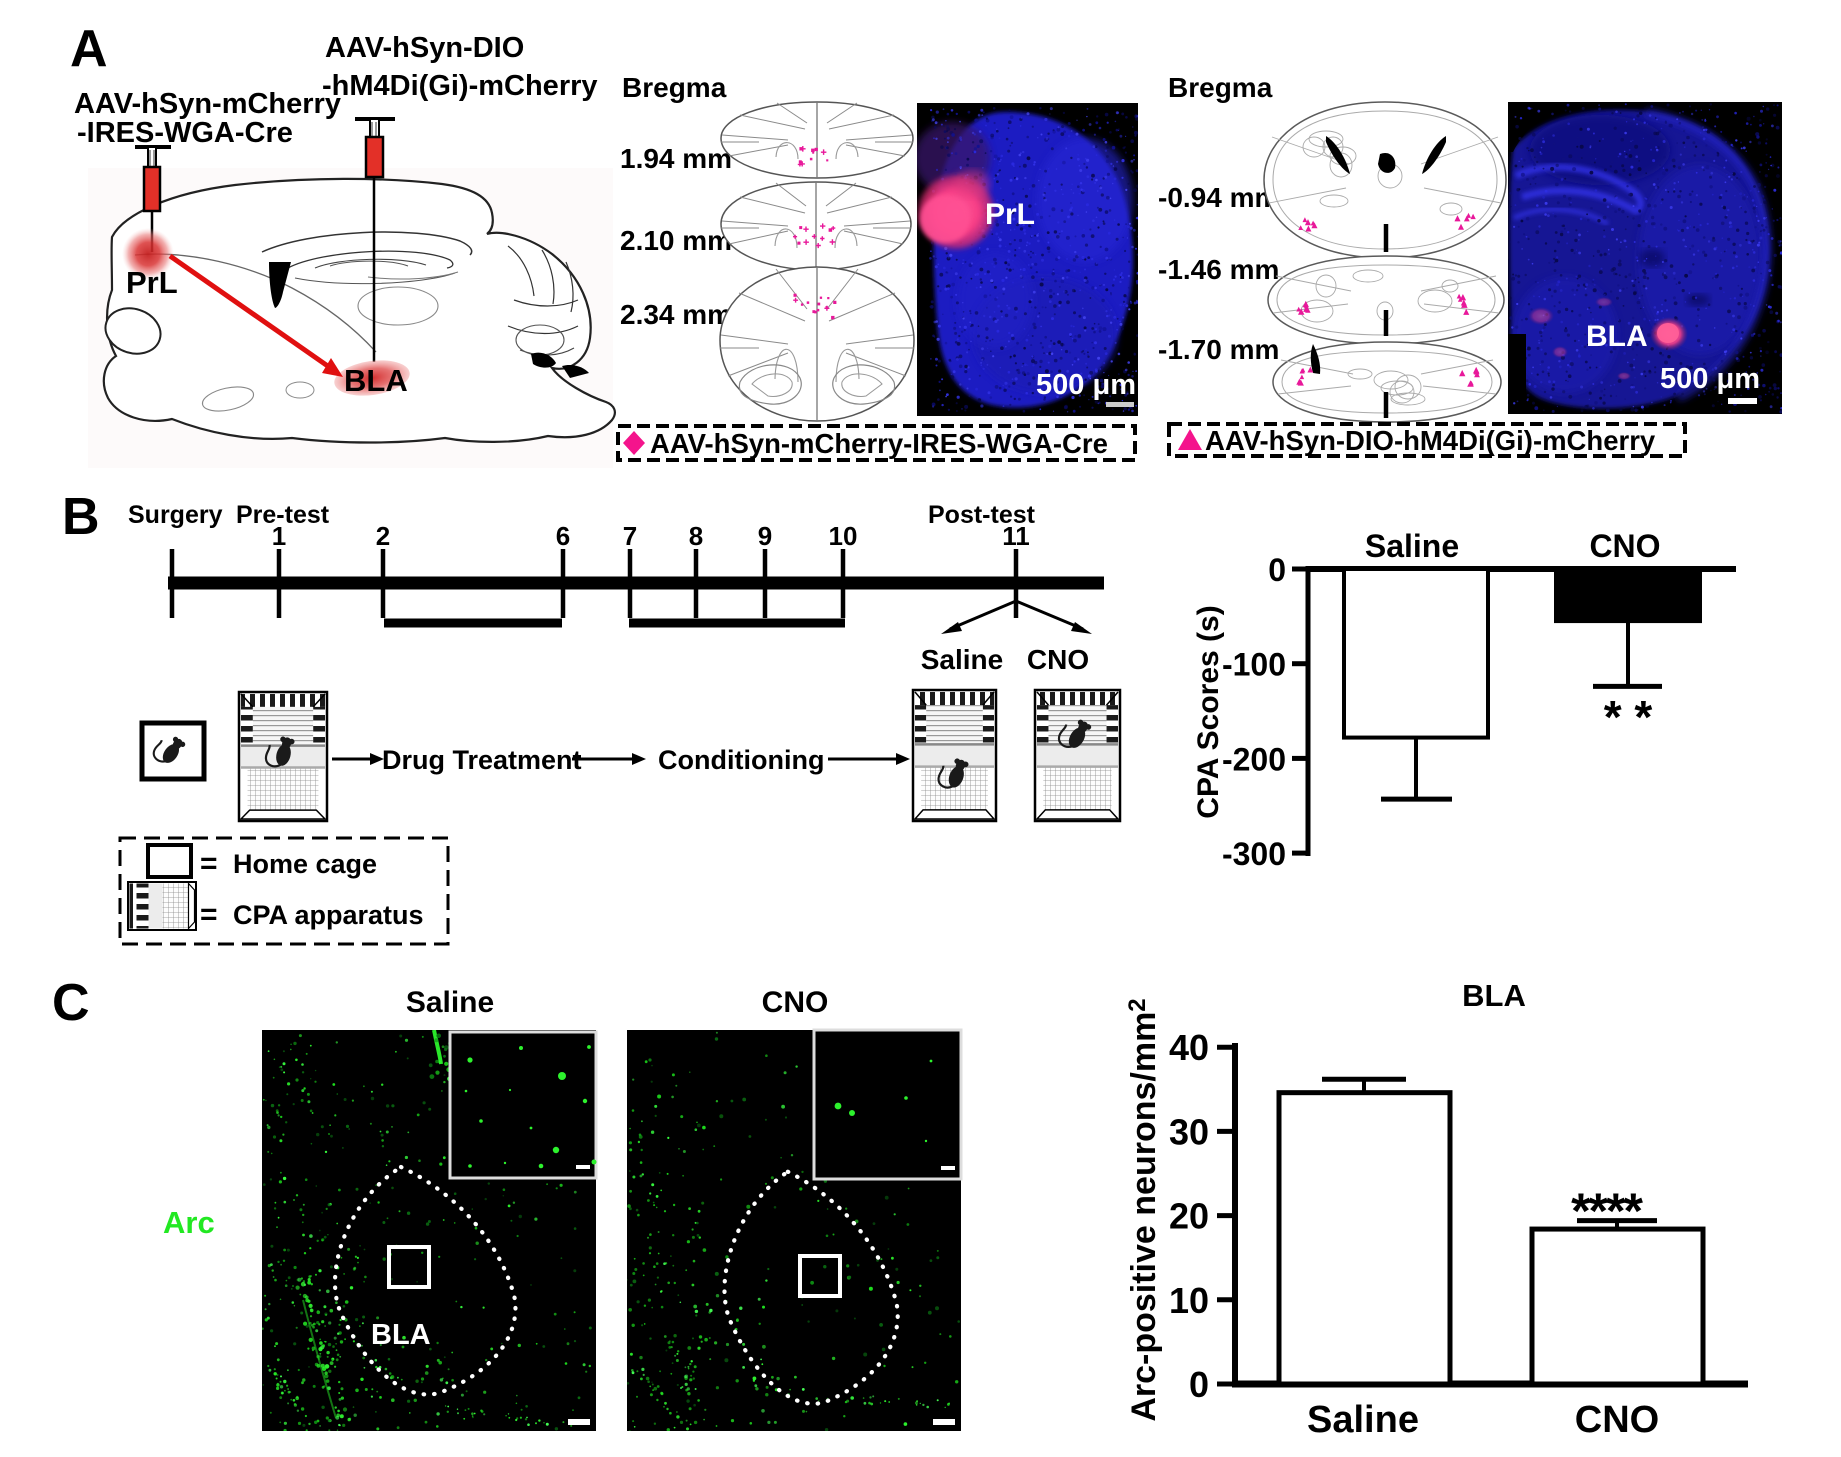 The image size is (1841, 1457). Describe the element at coordinates (676, 240) in the screenshot. I see `svg-text: 2.10 mm` at that location.